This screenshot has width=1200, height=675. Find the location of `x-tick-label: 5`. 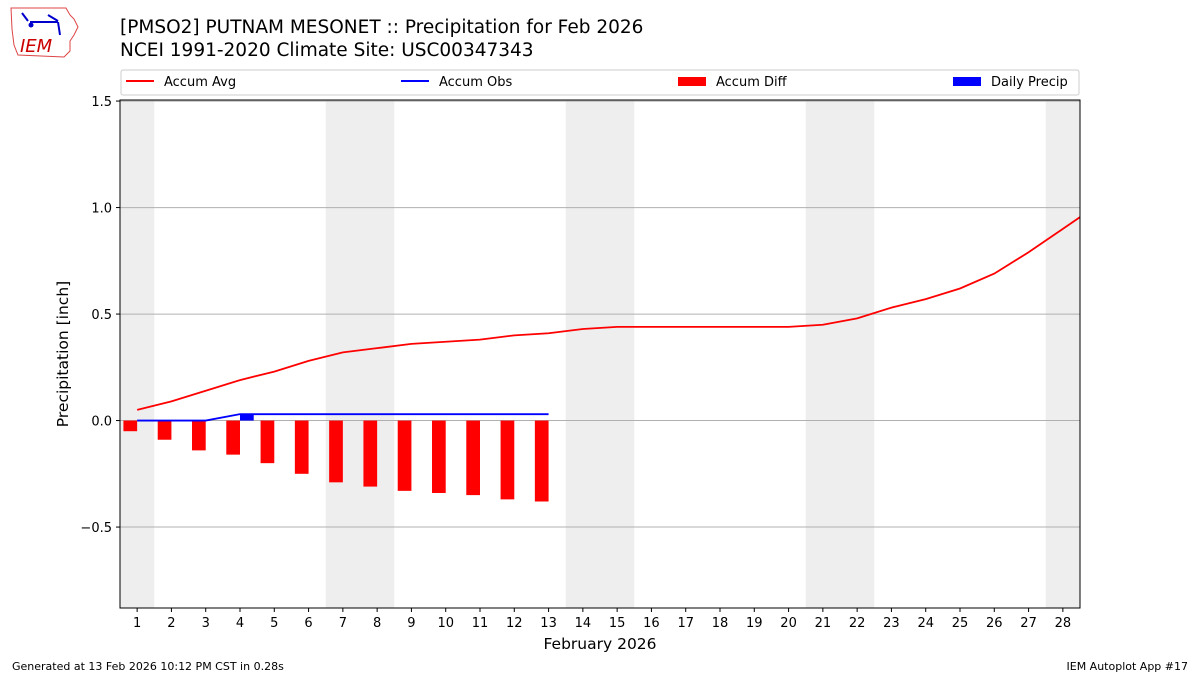

x-tick-label: 5 is located at coordinates (274, 623).